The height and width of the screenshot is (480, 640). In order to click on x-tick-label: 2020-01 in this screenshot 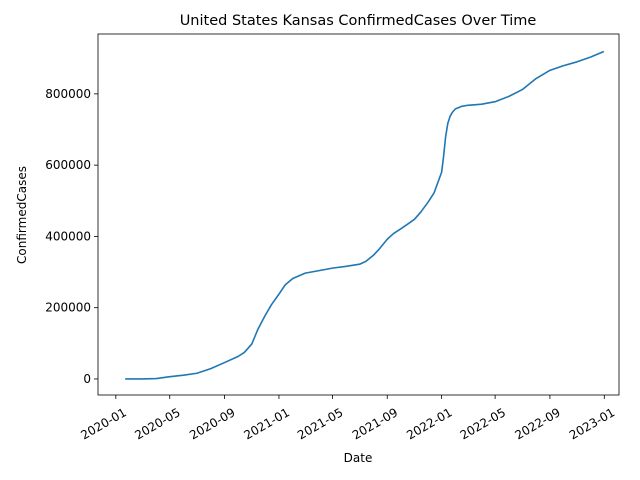, I will do `click(103, 423)`.